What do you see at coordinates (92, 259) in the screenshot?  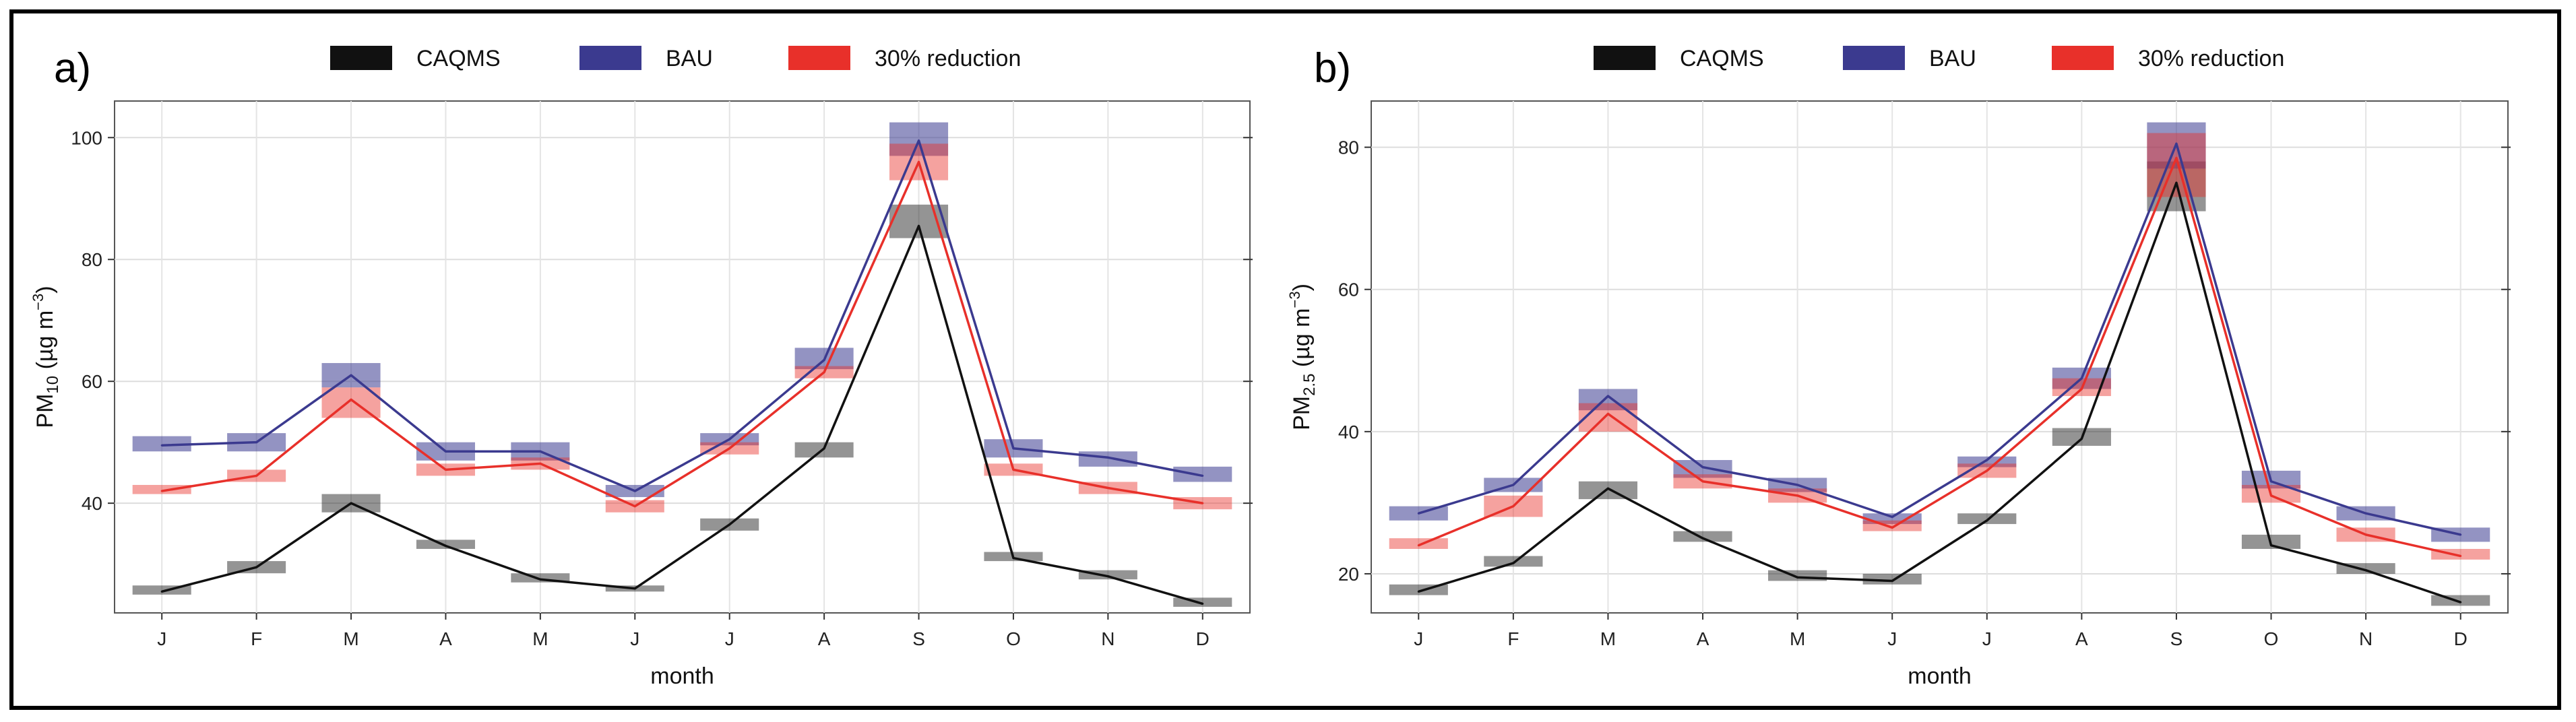 I see `y-tick-label: 80` at bounding box center [92, 259].